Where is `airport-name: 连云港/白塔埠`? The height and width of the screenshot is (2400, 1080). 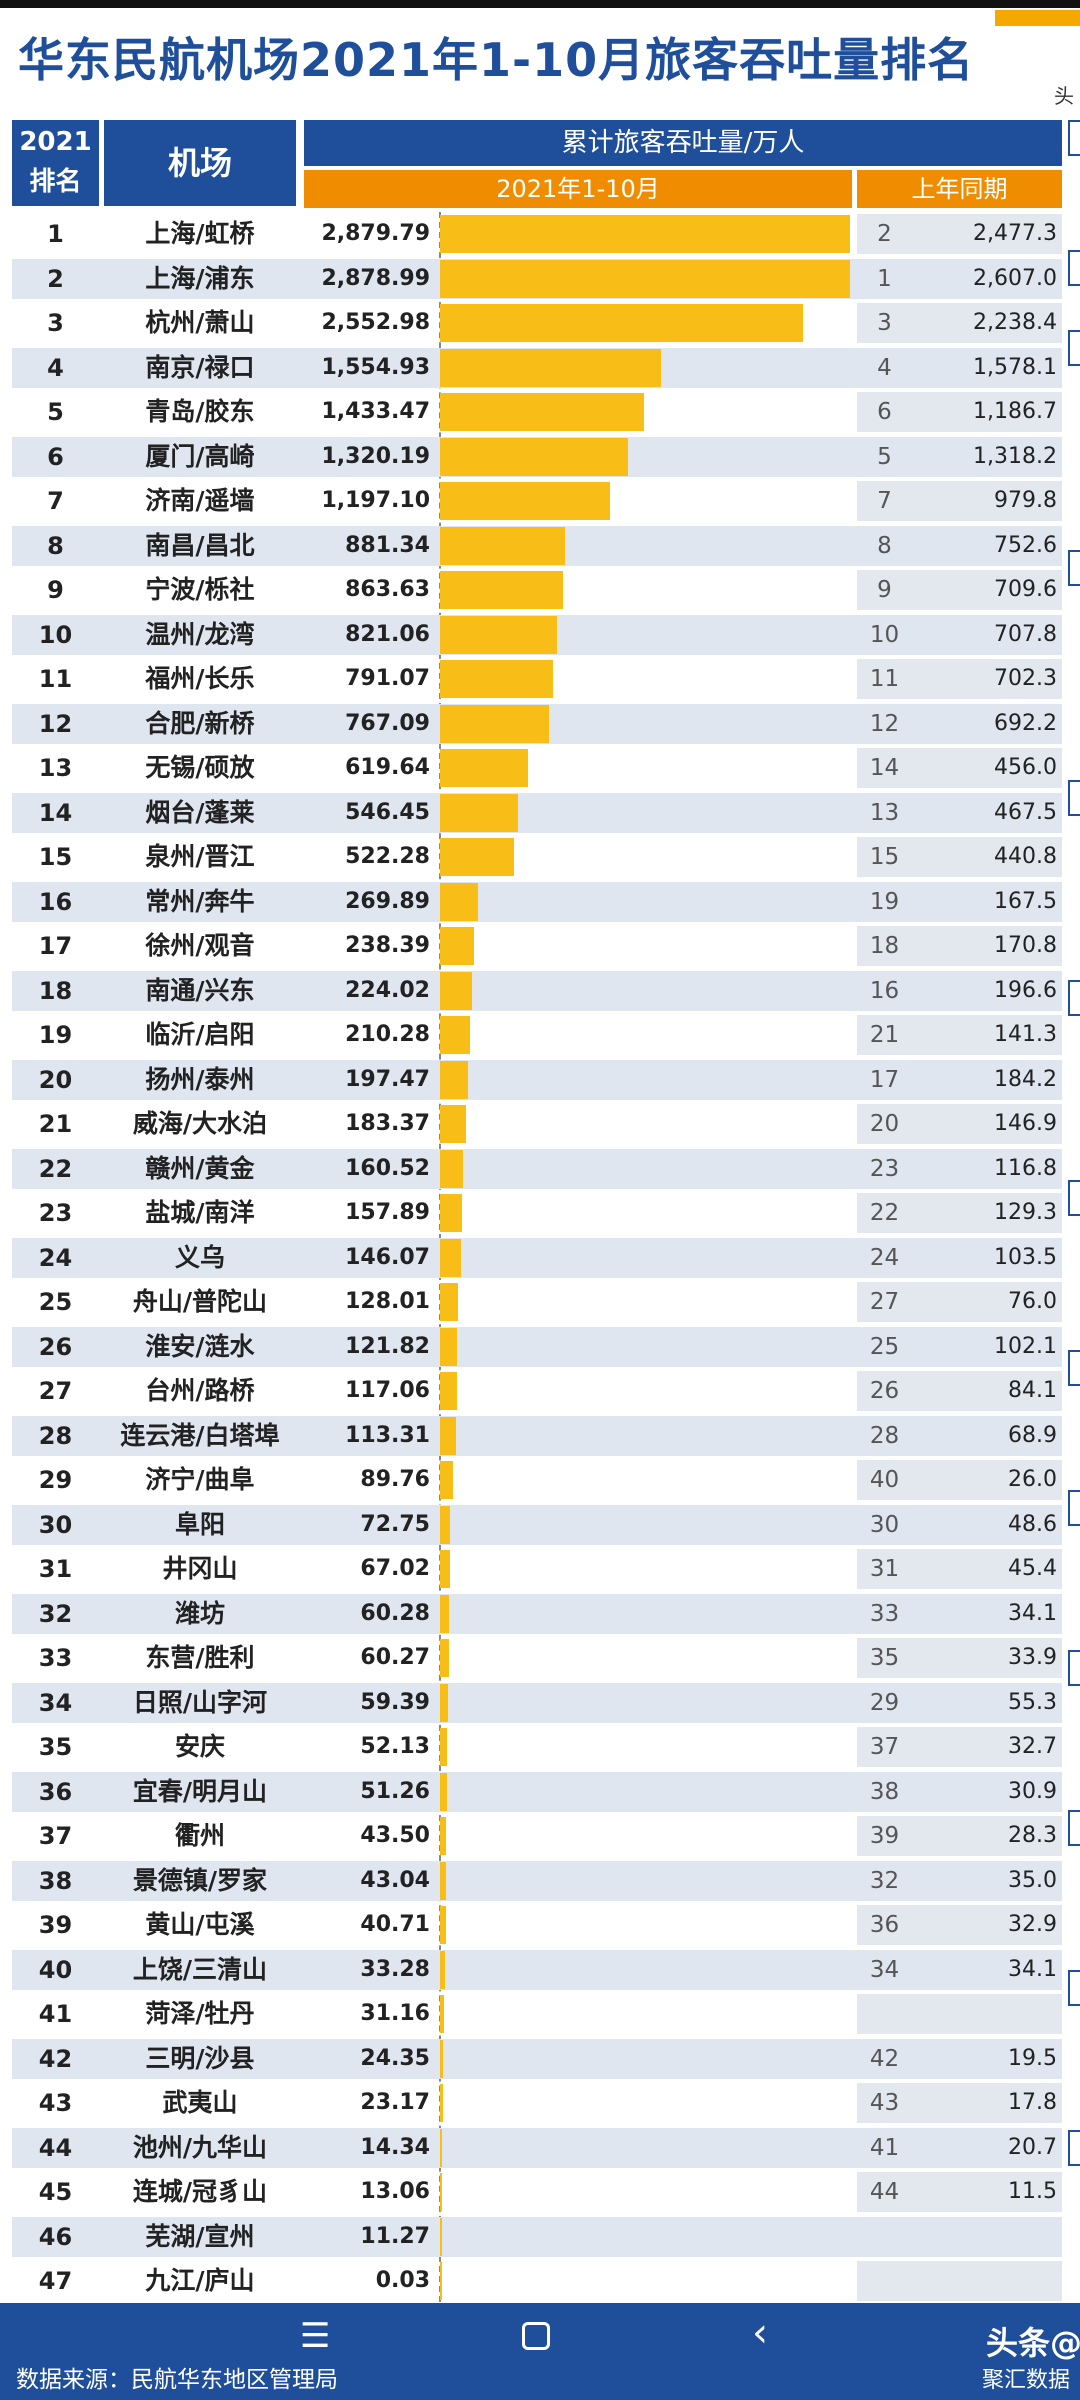
airport-name: 连云港/白塔埠 is located at coordinates (200, 1435).